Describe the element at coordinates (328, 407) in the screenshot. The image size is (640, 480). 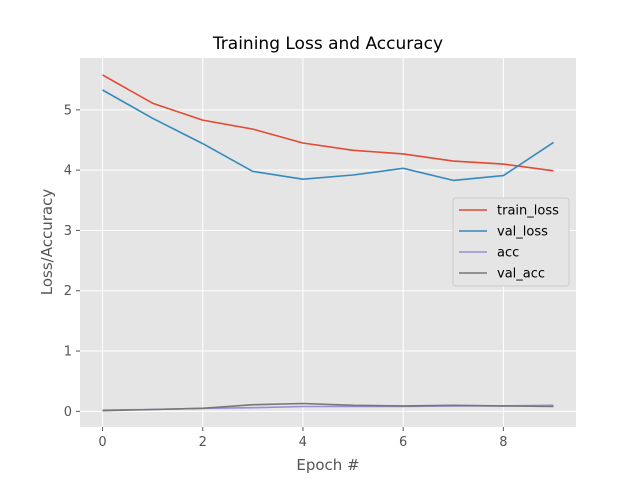
I see `series-line-val-acc` at that location.